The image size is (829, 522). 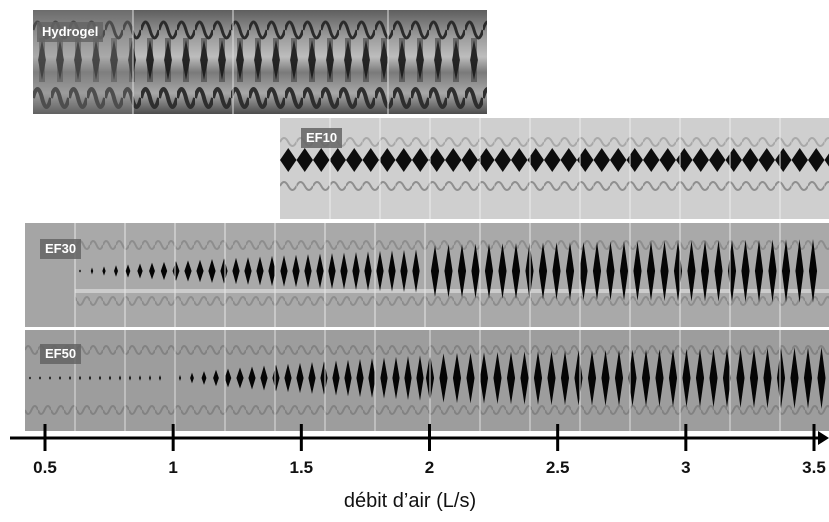 What do you see at coordinates (301, 467) in the screenshot?
I see `x-tick-label: 1.5` at bounding box center [301, 467].